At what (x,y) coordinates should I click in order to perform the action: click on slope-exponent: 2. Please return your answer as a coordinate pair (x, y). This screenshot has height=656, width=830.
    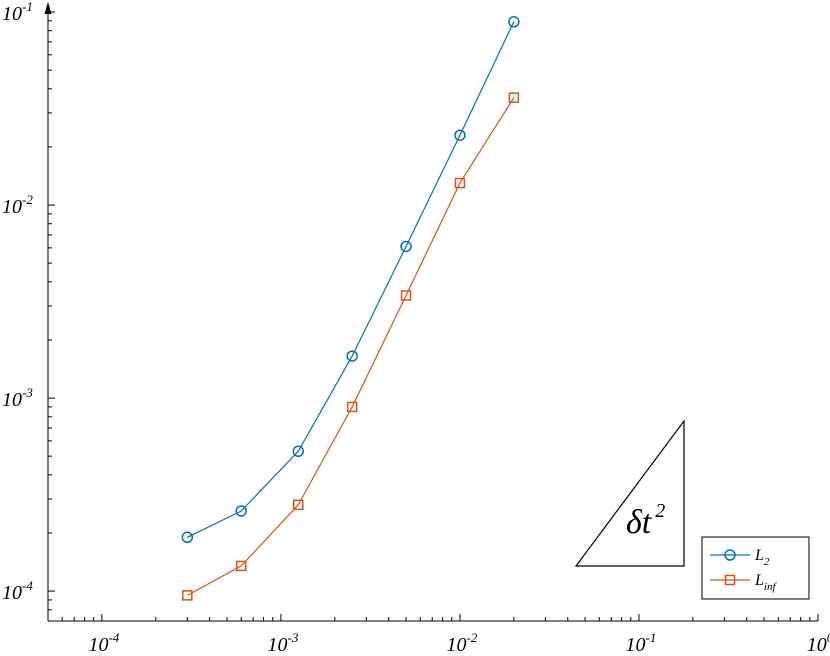
    Looking at the image, I should click on (660, 511).